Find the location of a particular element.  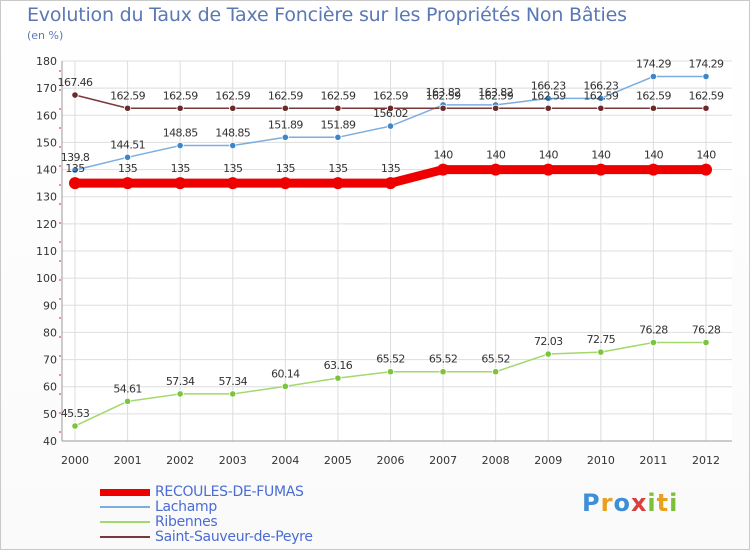

x-tick-label: 2000 is located at coordinates (75, 460).